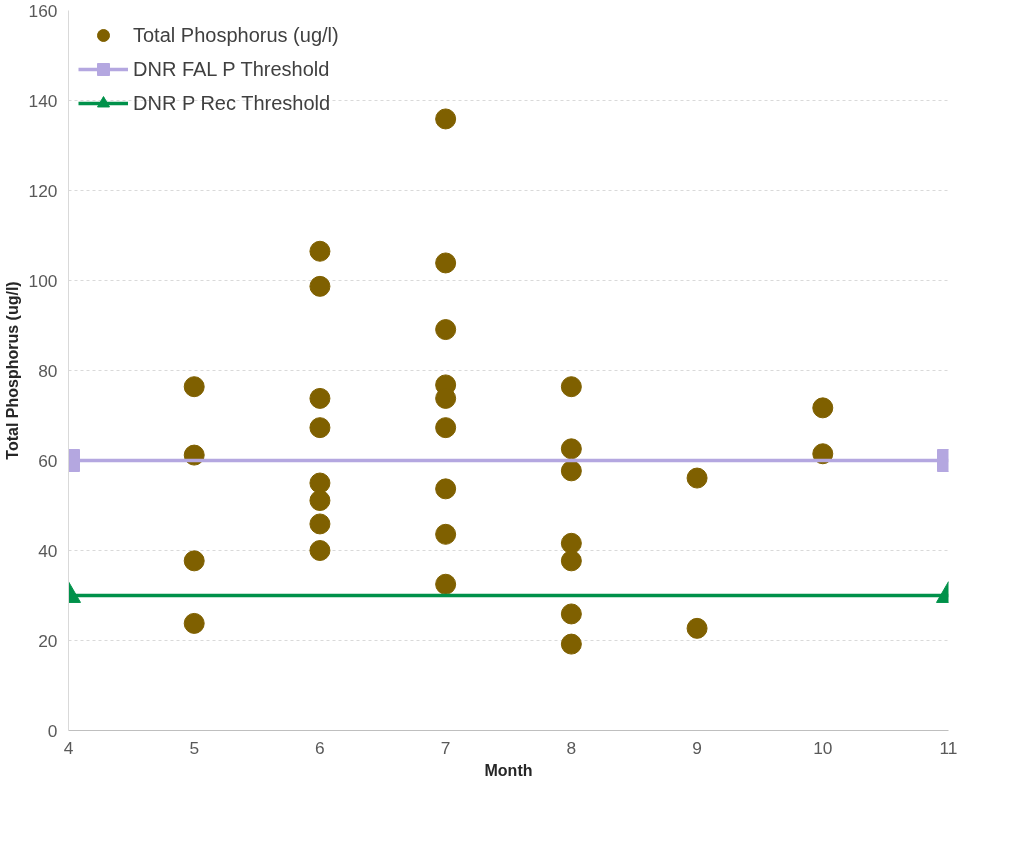  Describe the element at coordinates (508, 770) in the screenshot. I see `x-axis-title: Month` at that location.